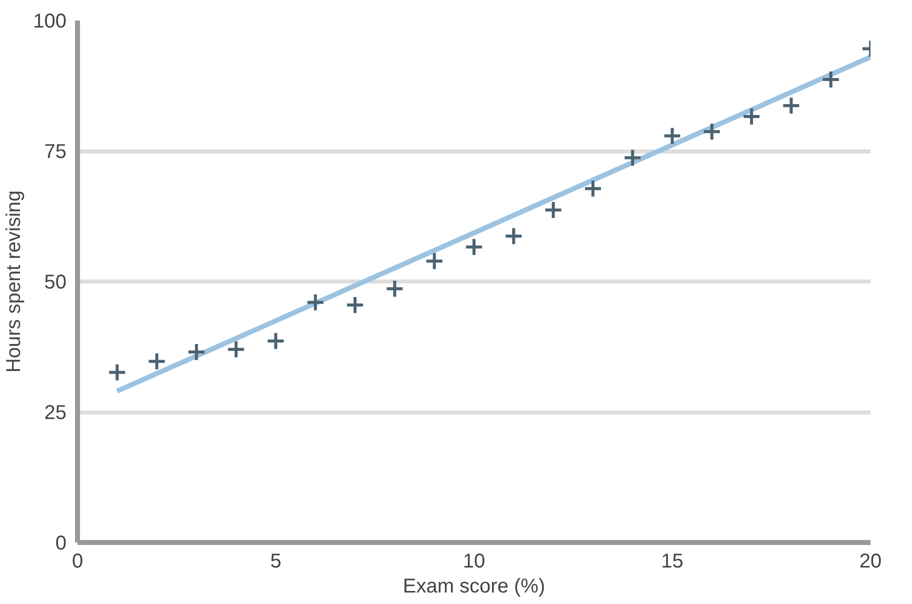 This screenshot has height=604, width=912. What do you see at coordinates (276, 561) in the screenshot?
I see `x-tick-label: 5` at bounding box center [276, 561].